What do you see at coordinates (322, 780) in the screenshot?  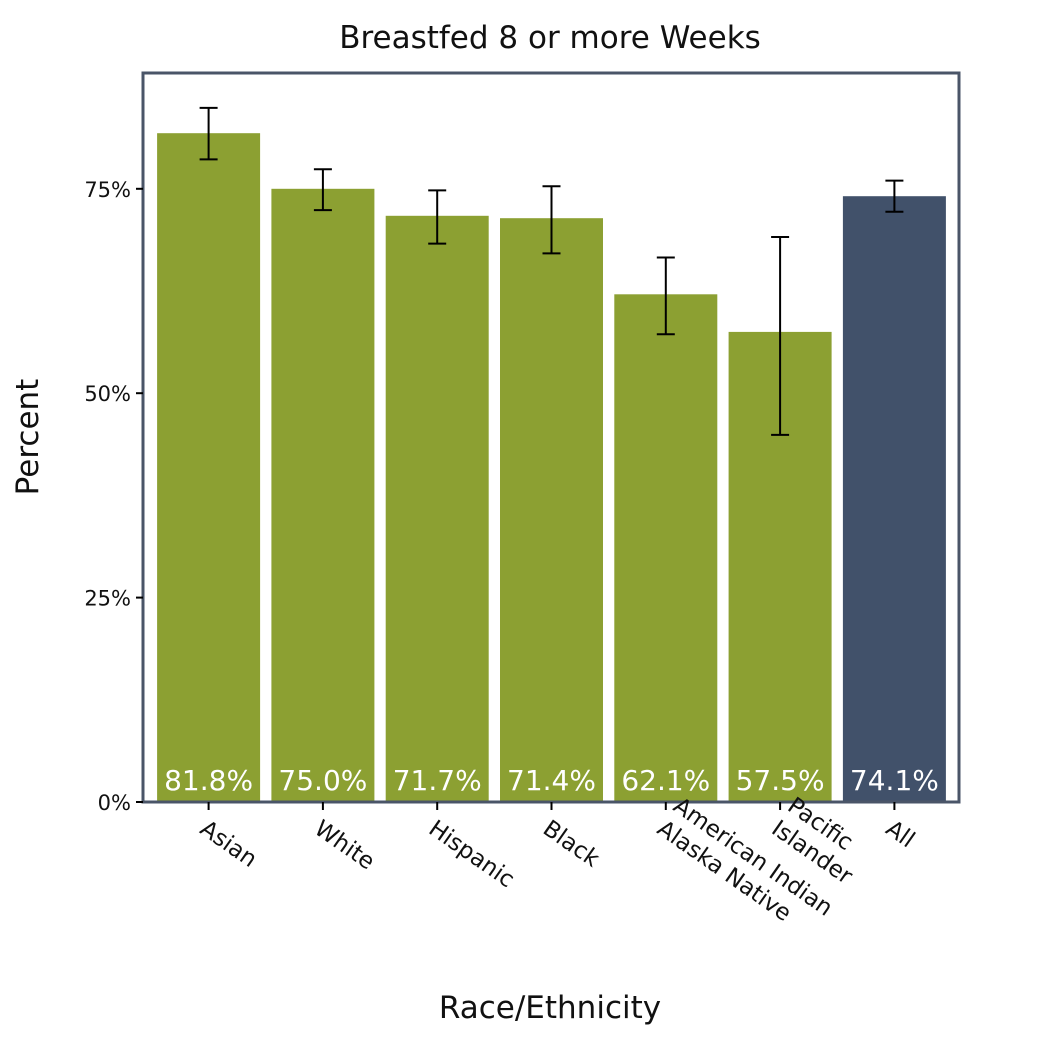 I see `data-label: 75.0%` at bounding box center [322, 780].